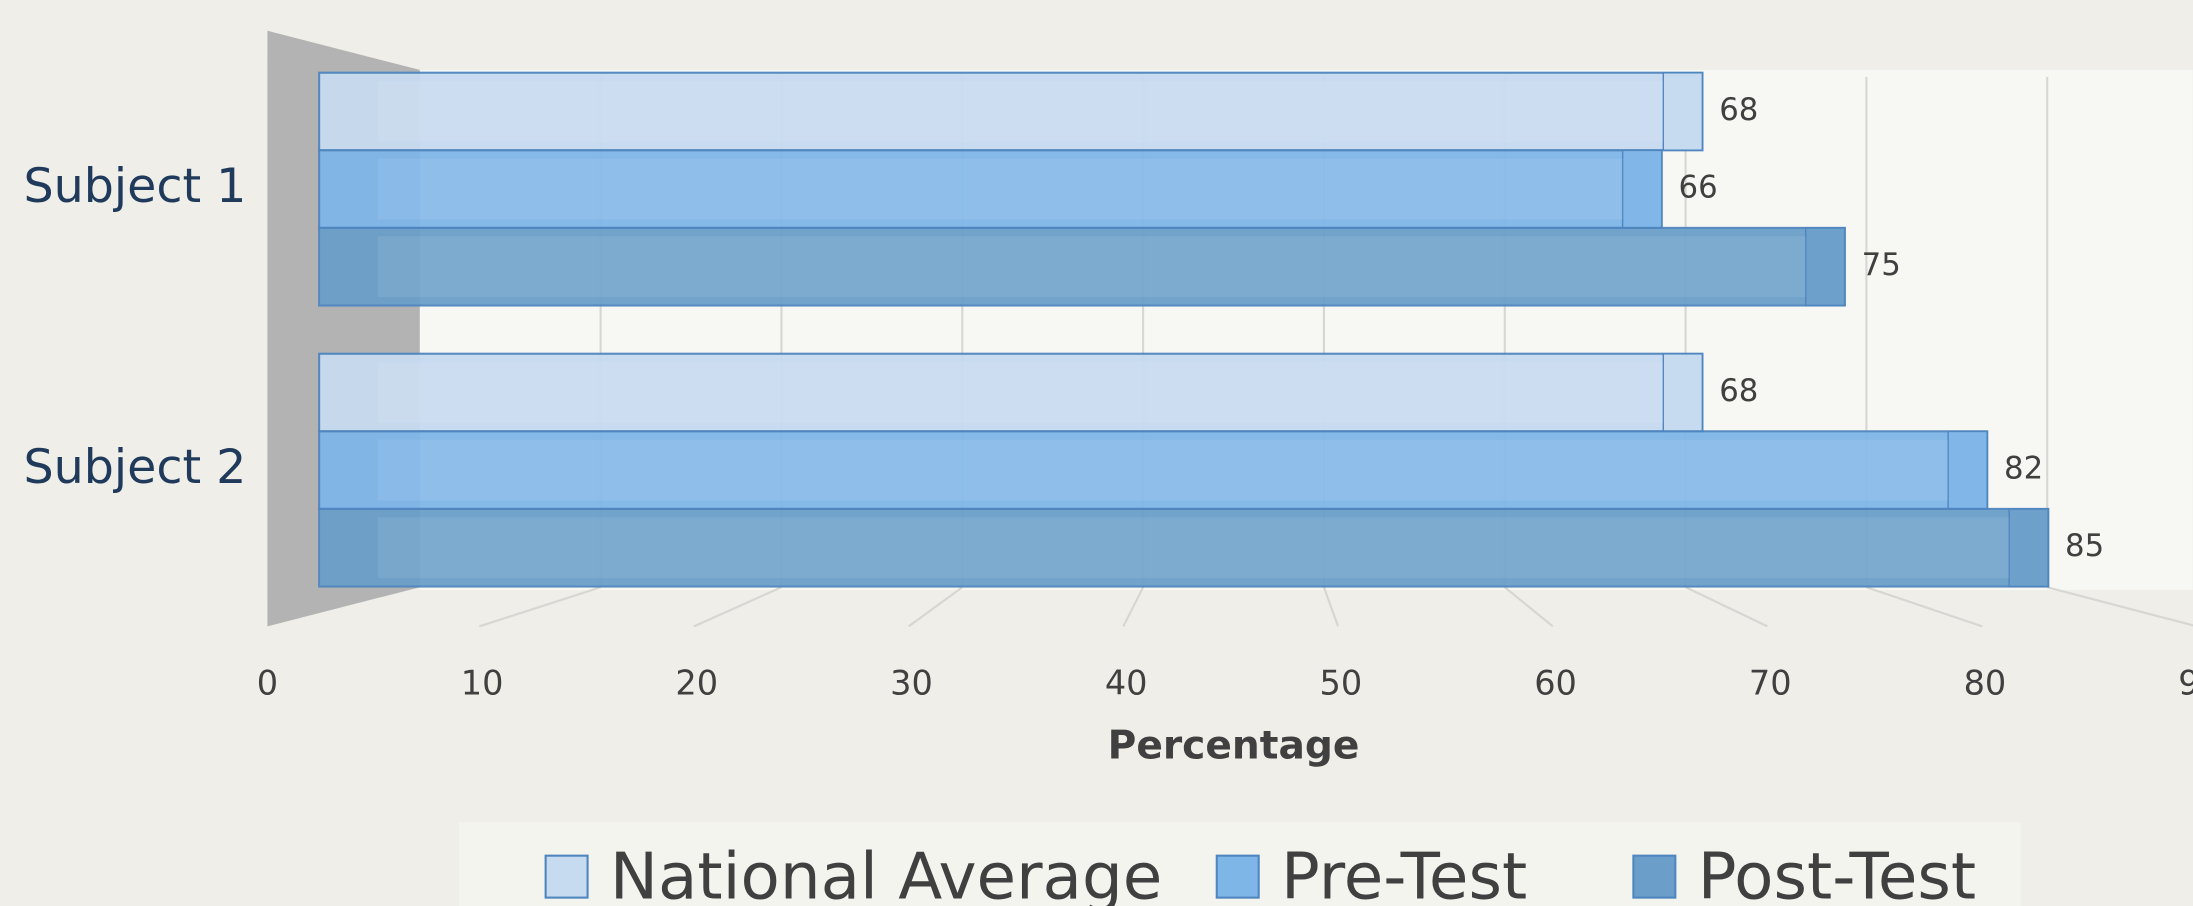 This screenshot has width=2193, height=906. What do you see at coordinates (911, 683) in the screenshot?
I see `x-tick-label: 30` at bounding box center [911, 683].